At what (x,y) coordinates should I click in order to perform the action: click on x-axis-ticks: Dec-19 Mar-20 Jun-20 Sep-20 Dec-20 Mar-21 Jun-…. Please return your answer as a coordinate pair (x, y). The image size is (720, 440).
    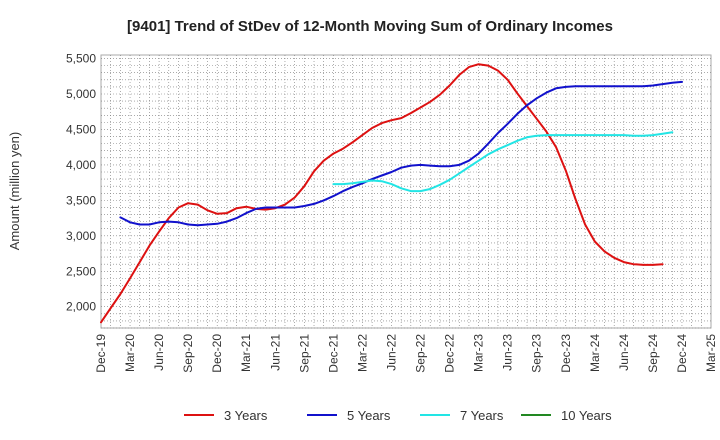
    Looking at the image, I should click on (406, 353).